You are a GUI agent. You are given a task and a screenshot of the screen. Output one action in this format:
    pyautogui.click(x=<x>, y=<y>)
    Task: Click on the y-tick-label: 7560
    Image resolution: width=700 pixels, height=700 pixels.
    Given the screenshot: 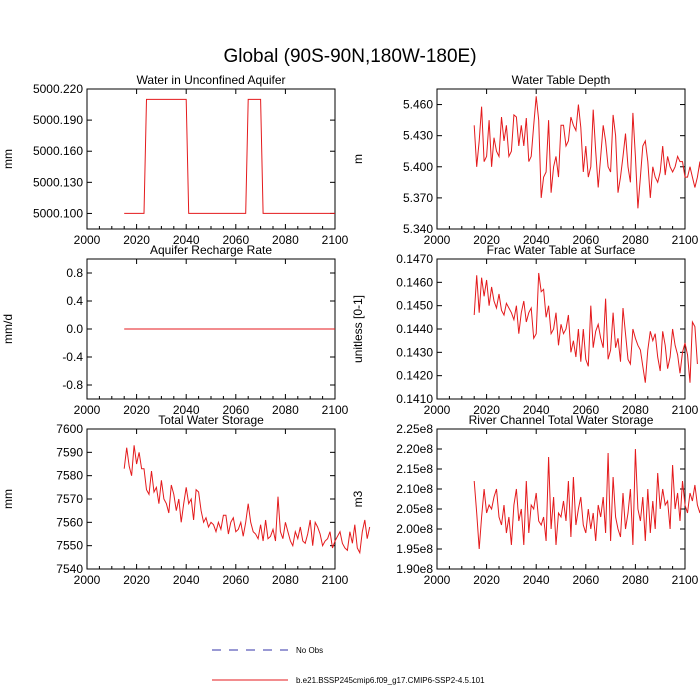 What is the action you would take?
    pyautogui.click(x=69, y=522)
    